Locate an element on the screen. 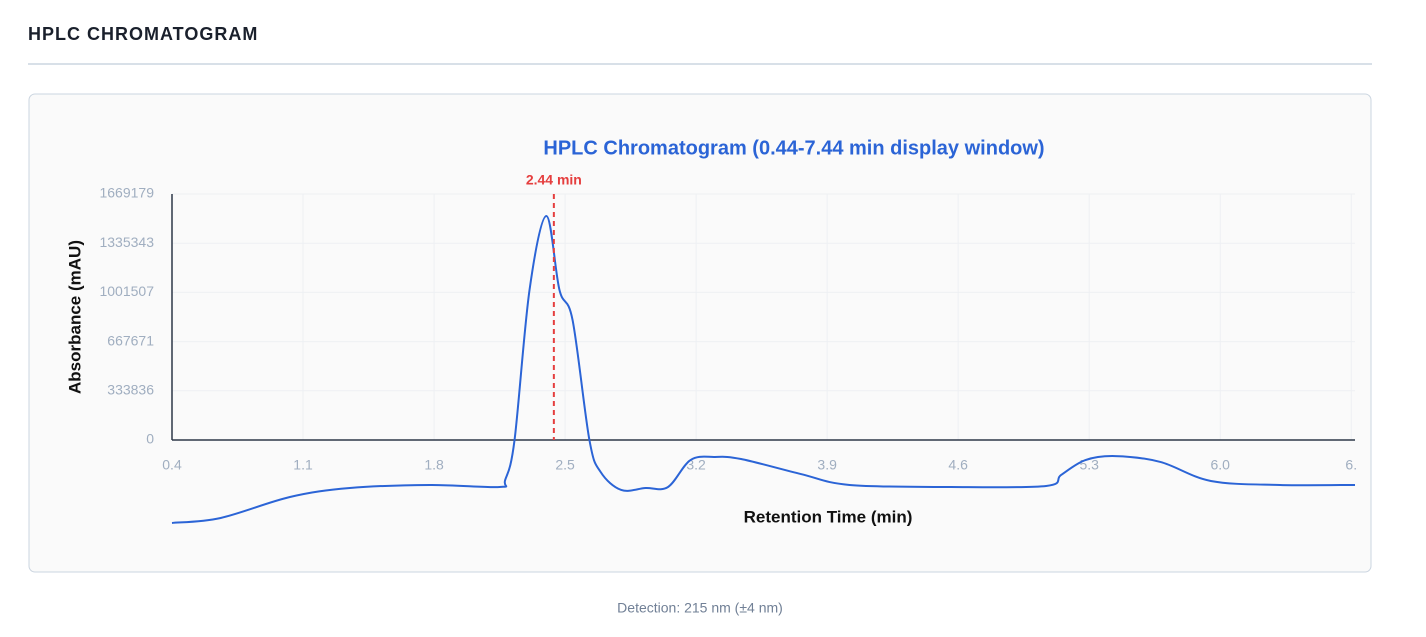 The height and width of the screenshot is (637, 1426). x-tick-label: 3.2 is located at coordinates (696, 465).